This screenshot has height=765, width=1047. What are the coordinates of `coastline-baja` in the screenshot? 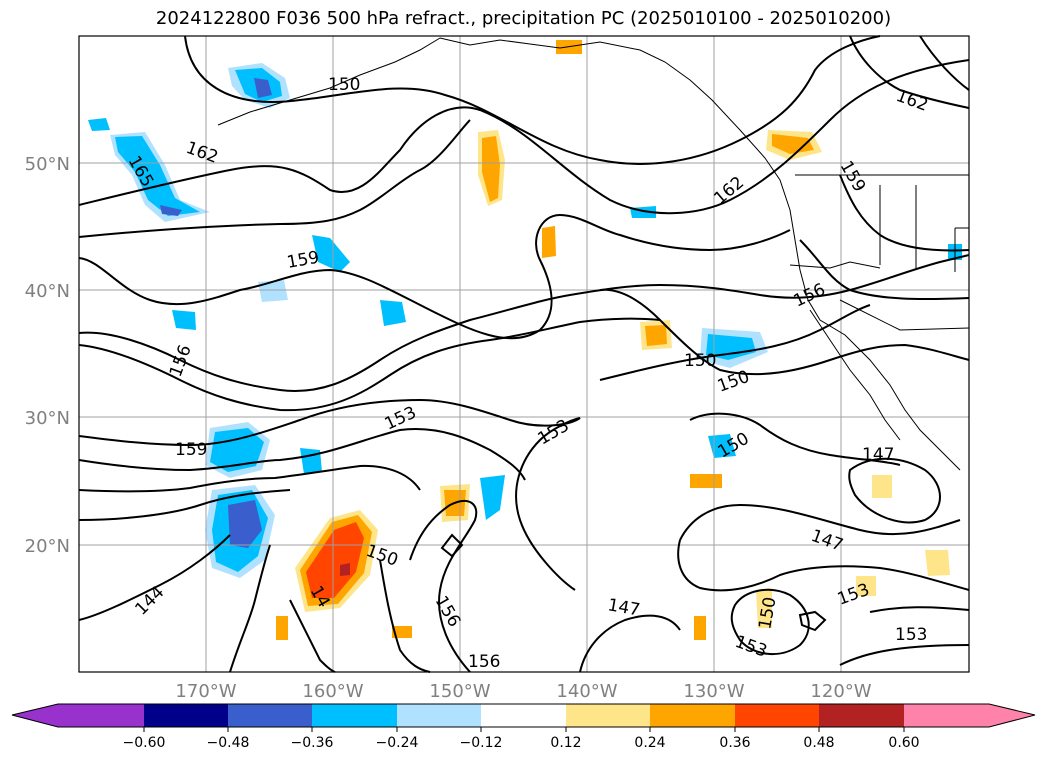 It's located at (855, 375).